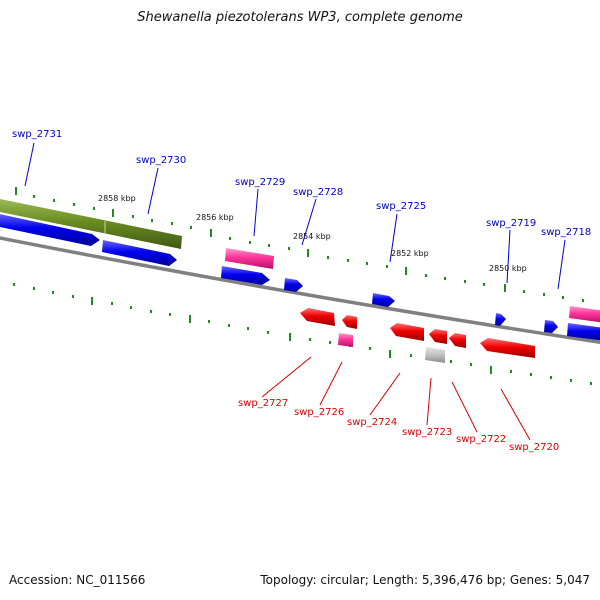 This screenshot has height=600, width=600. Describe the element at coordinates (215, 217) in the screenshot. I see `ruler-label: 2856 kbp` at that location.